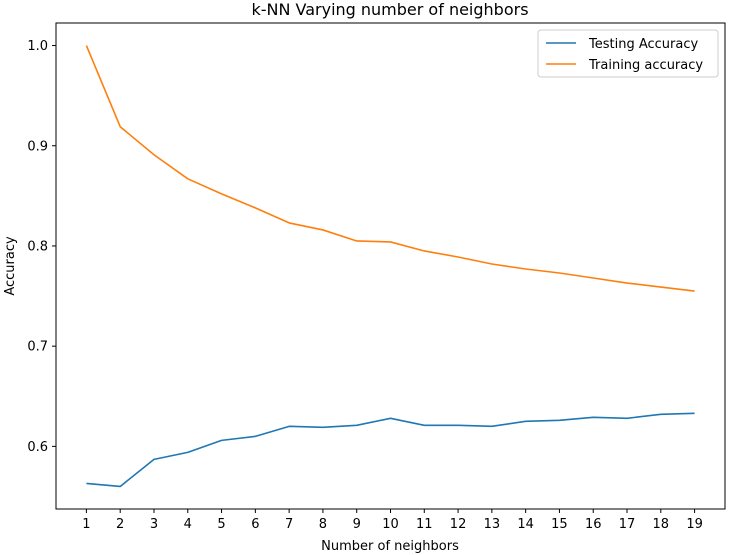 Image resolution: width=730 pixels, height=555 pixels. I want to click on y-tick-label: 0.8, so click(37, 246).